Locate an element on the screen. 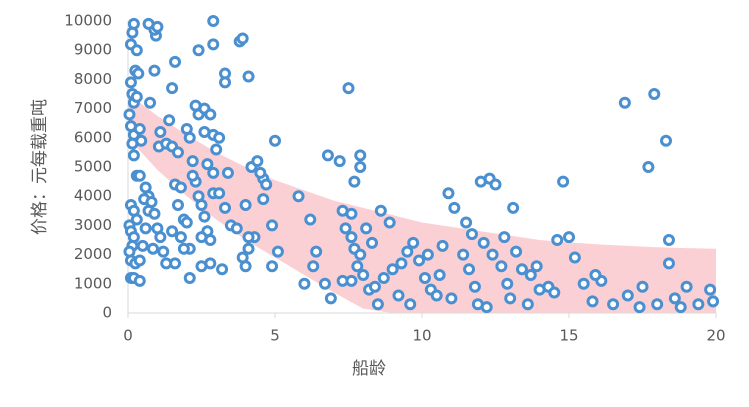 The height and width of the screenshot is (407, 749). y-tick-label: 10000 is located at coordinates (88, 21).